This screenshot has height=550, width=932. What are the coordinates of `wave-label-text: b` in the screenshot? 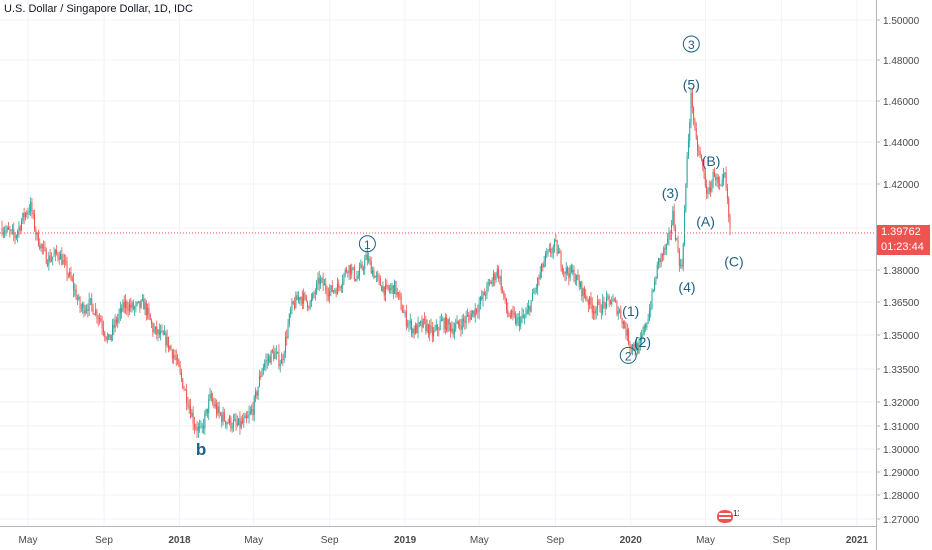 It's located at (201, 449).